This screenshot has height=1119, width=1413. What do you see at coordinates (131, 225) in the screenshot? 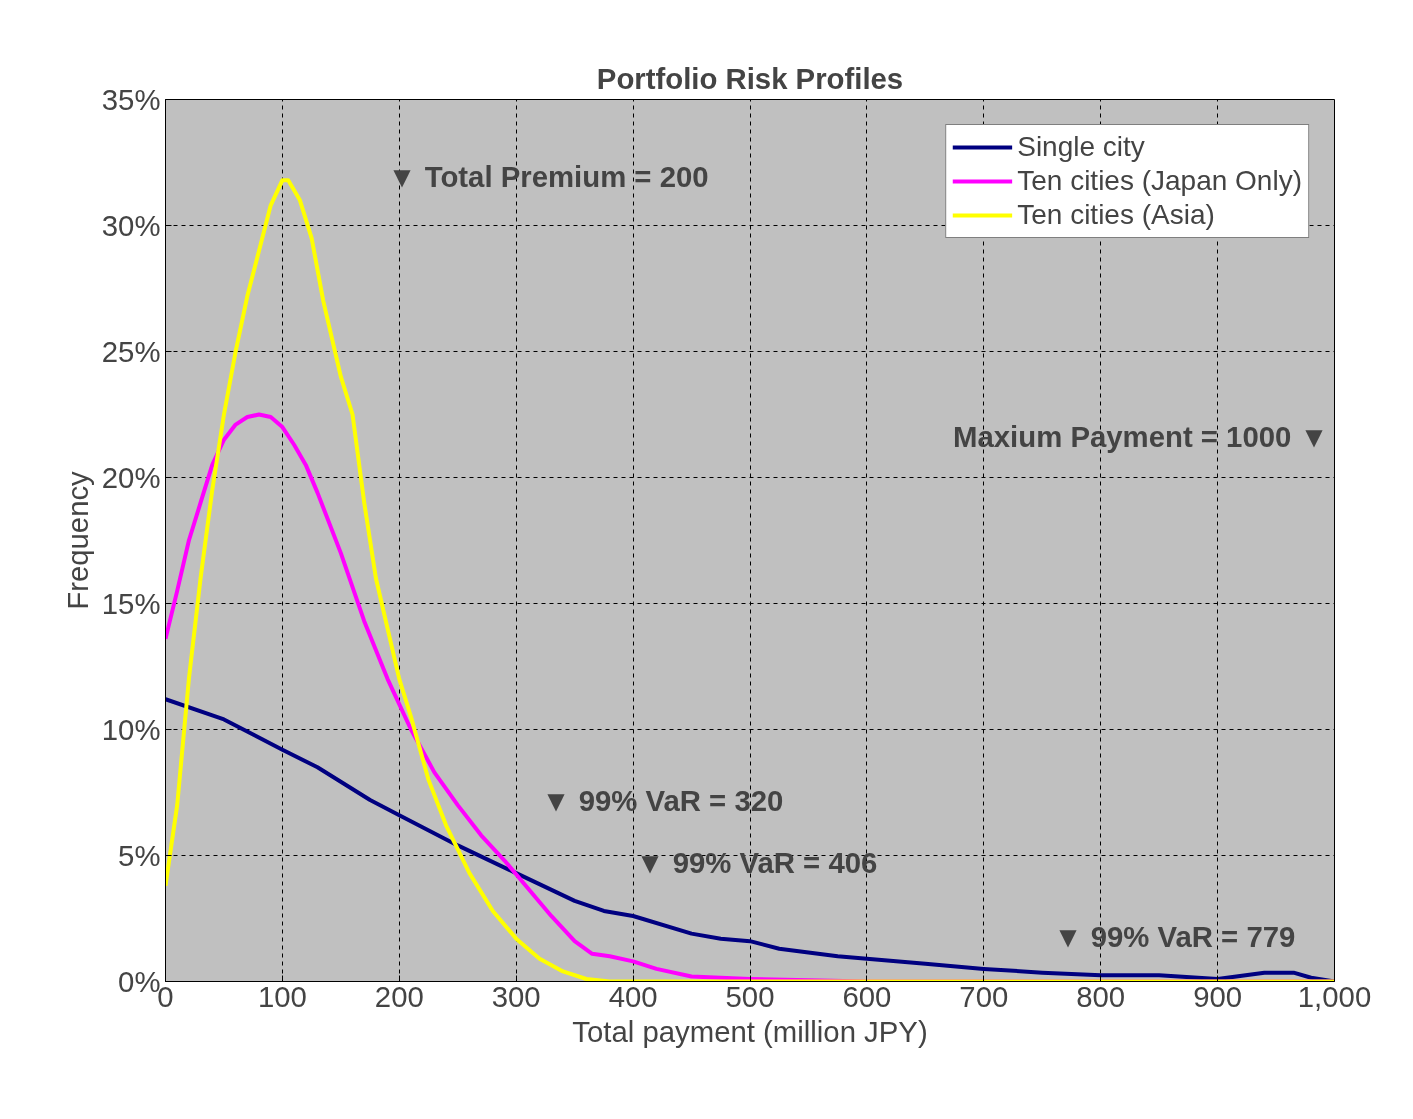
I see `y-tick-label: 30%` at bounding box center [131, 225].